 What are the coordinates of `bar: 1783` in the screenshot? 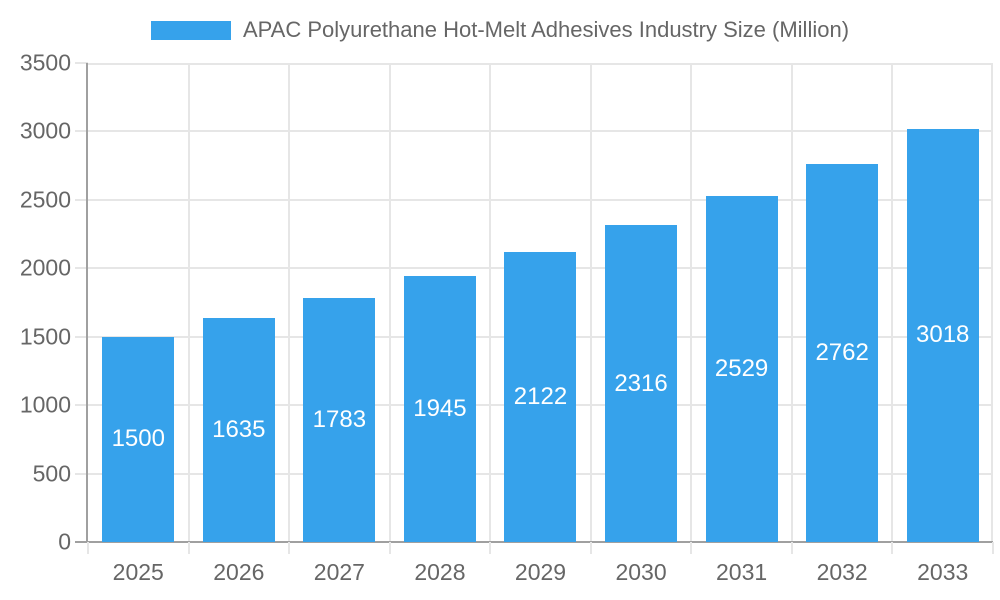 It's located at (339, 419).